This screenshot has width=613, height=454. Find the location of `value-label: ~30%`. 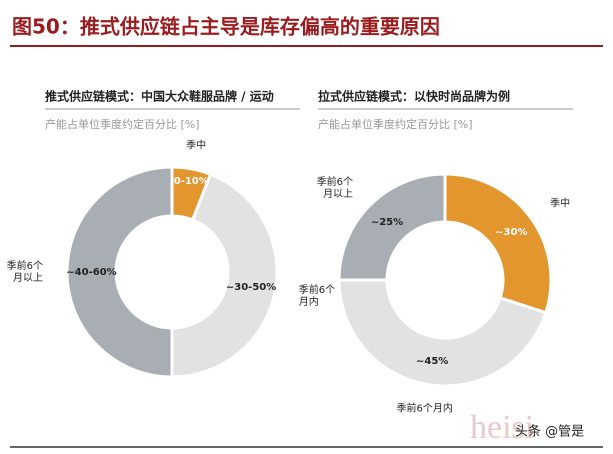

value-label: ~30% is located at coordinates (511, 232).